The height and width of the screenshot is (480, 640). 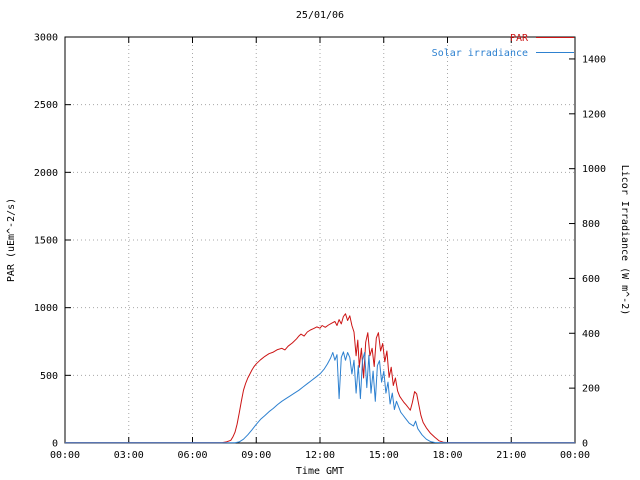 I want to click on y-right-tick-label: 0, so click(x=585, y=444).